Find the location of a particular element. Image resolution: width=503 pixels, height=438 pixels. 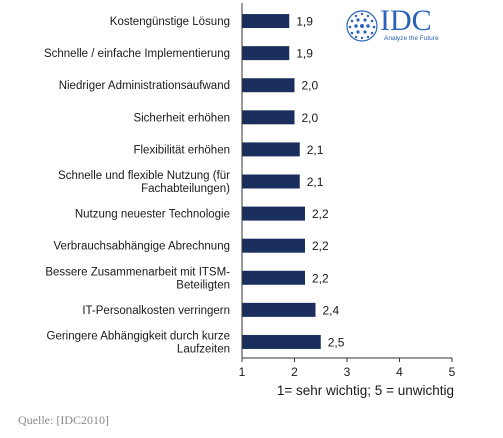

x-tick-label: 5 is located at coordinates (452, 372).